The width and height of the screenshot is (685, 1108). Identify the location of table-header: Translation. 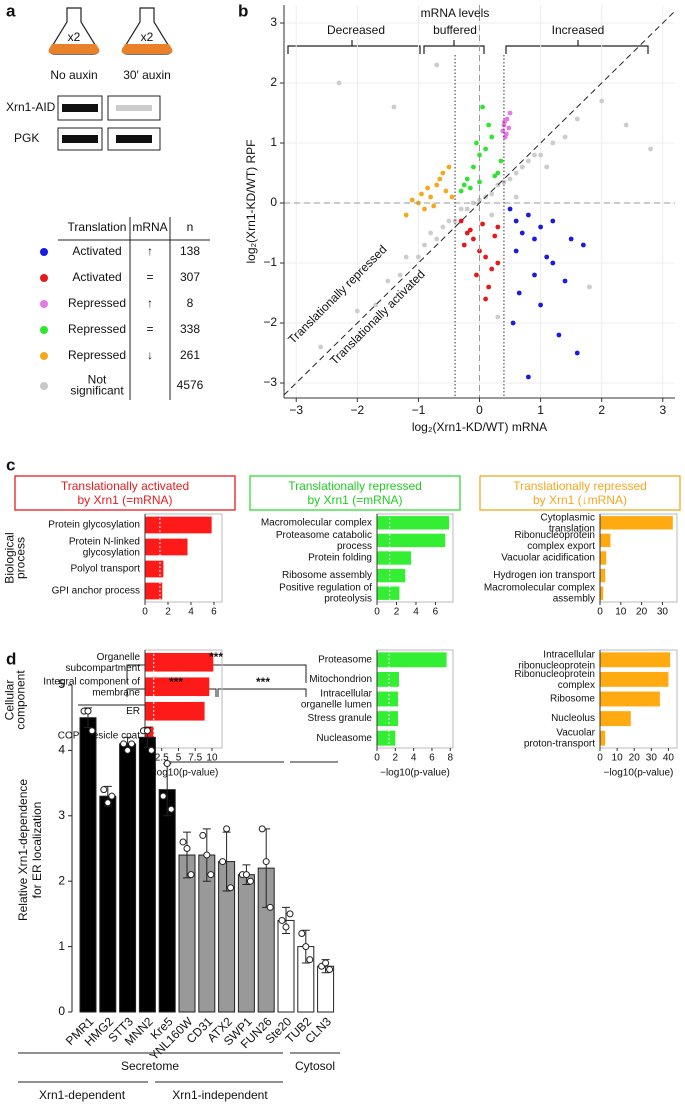
(97, 227).